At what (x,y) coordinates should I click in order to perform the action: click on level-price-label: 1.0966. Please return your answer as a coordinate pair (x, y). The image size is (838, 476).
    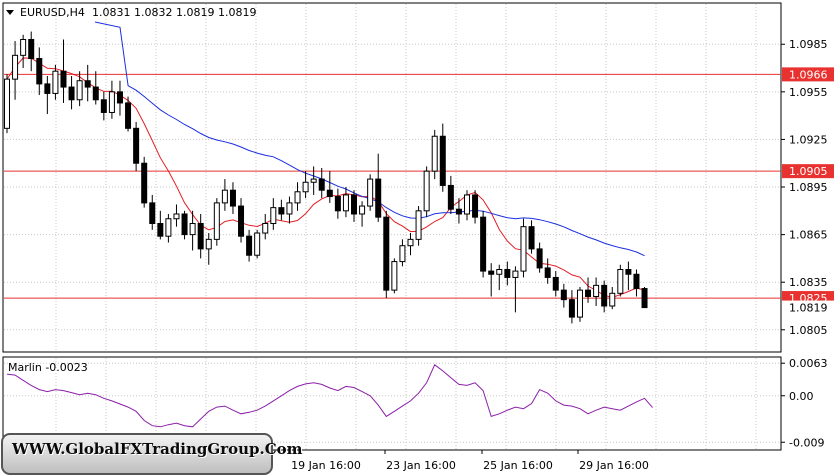
    Looking at the image, I should click on (808, 74).